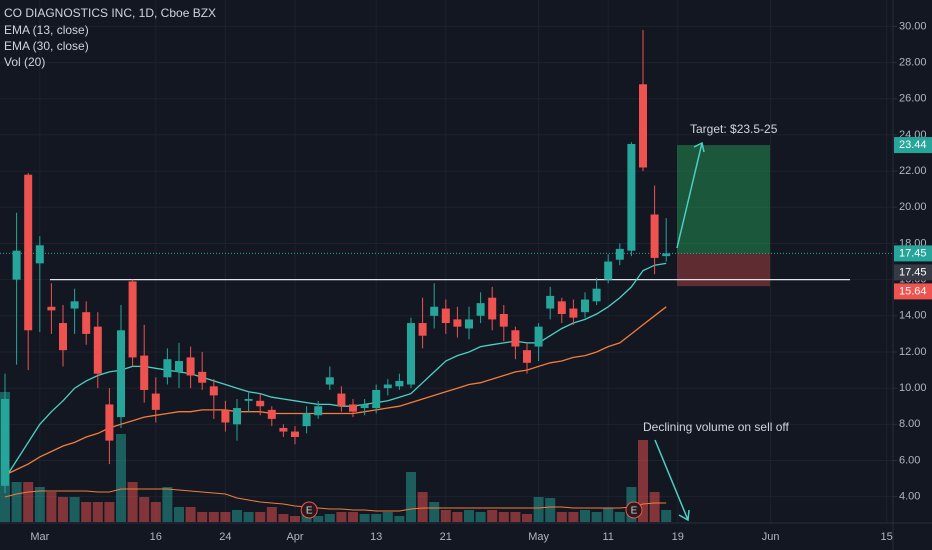 This screenshot has width=932, height=550. What do you see at coordinates (335, 500) in the screenshot?
I see `volume-ma` at bounding box center [335, 500].